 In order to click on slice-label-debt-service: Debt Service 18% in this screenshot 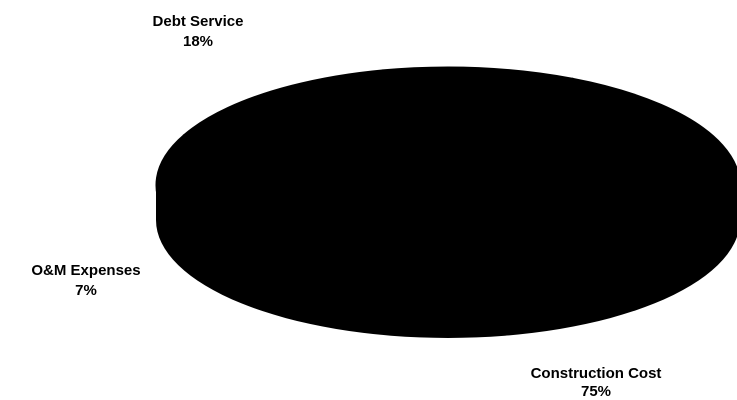, I will do `click(198, 31)`.